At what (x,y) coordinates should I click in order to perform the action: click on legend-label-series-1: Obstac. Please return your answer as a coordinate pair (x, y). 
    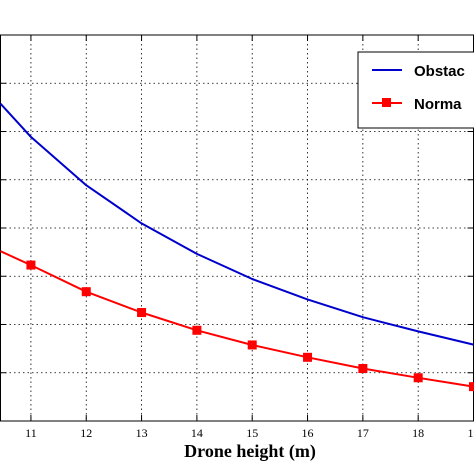
    Looking at the image, I should click on (439, 71).